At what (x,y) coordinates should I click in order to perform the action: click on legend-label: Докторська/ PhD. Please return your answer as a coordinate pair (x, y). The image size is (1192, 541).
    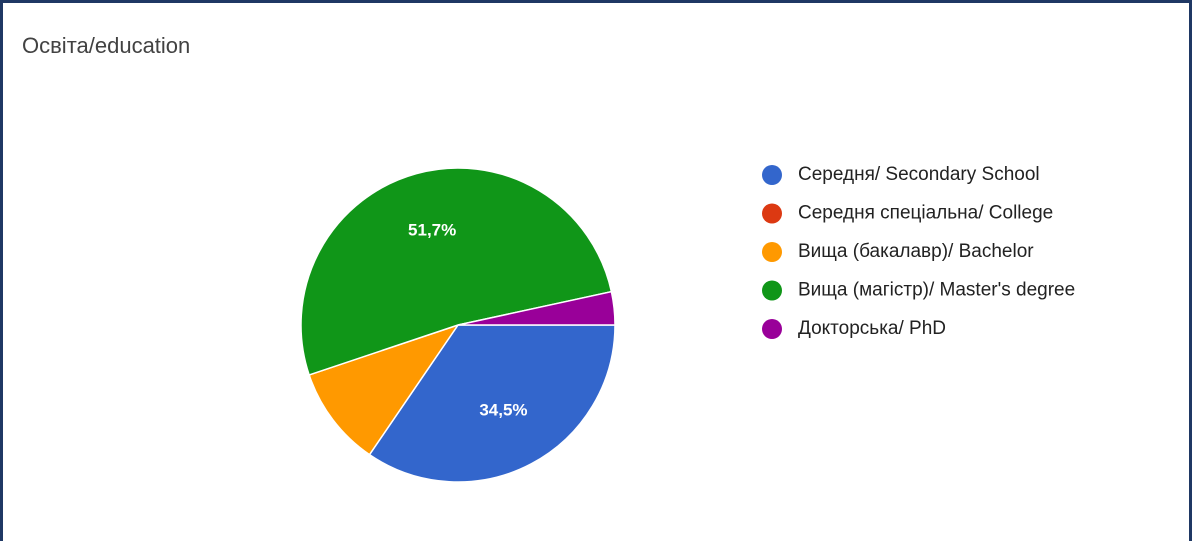
    Looking at the image, I should click on (872, 328).